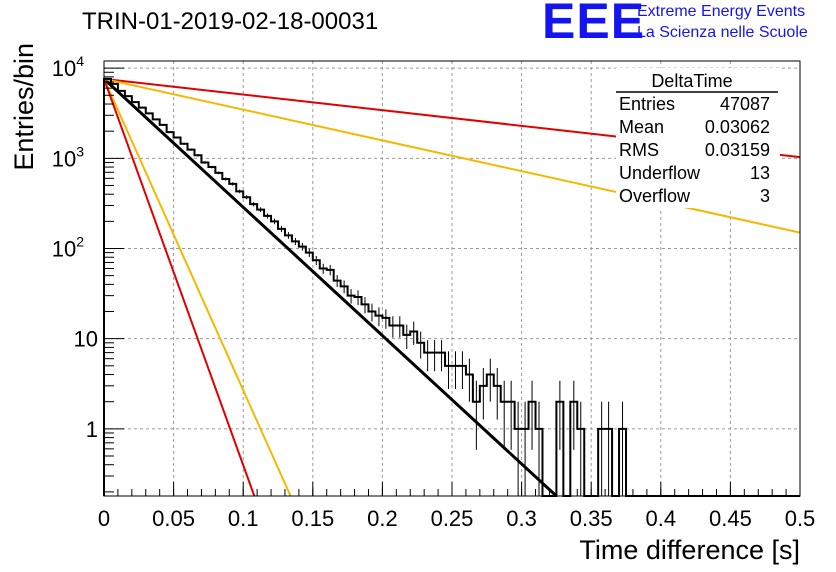 Image resolution: width=836 pixels, height=572 pixels. What do you see at coordinates (647, 104) in the screenshot?
I see `stats-row-label: Entries` at bounding box center [647, 104].